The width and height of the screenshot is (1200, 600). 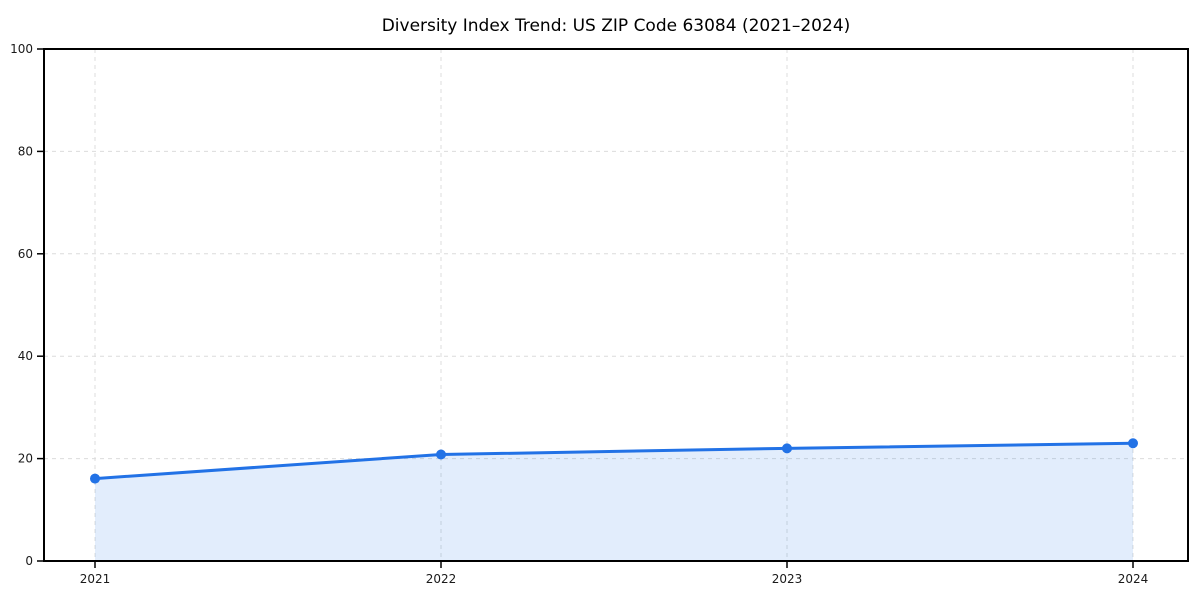 What do you see at coordinates (25, 356) in the screenshot?
I see `y-tick-label: 40` at bounding box center [25, 356].